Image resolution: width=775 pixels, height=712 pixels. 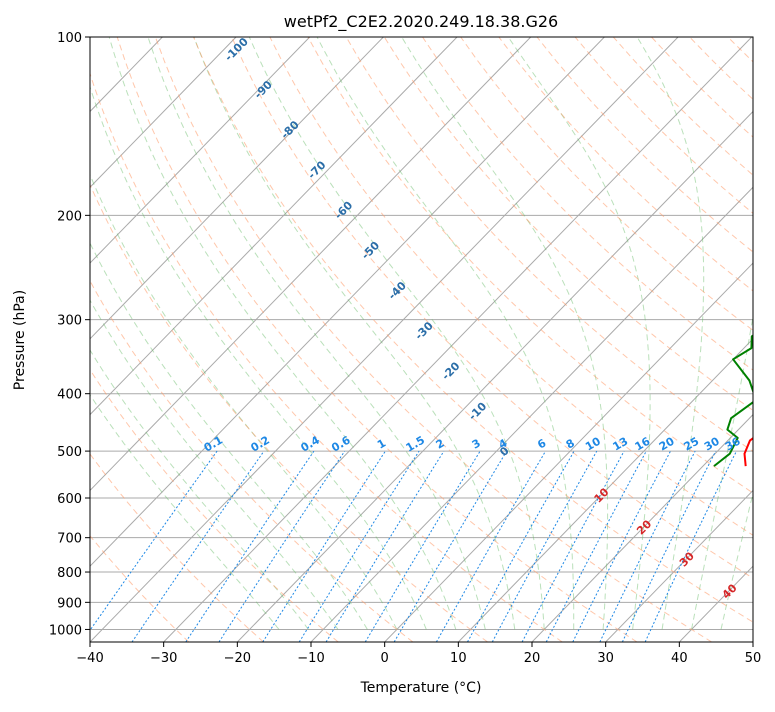 What do you see at coordinates (69, 499) in the screenshot?
I see `y-tick-label: 600` at bounding box center [69, 499].